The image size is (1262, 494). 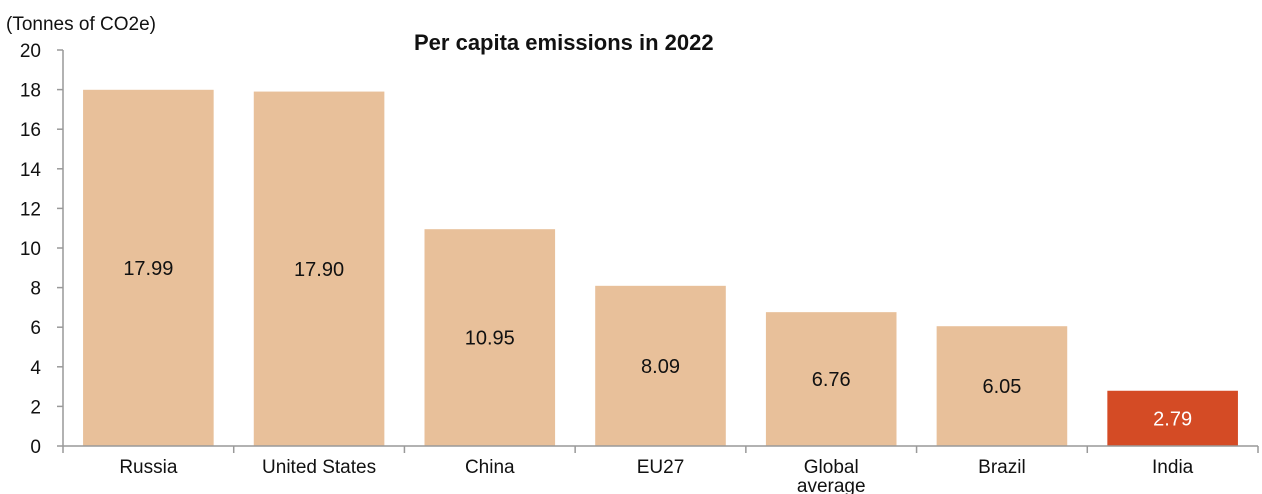 I want to click on y-tick-label: 6, so click(x=35, y=328).